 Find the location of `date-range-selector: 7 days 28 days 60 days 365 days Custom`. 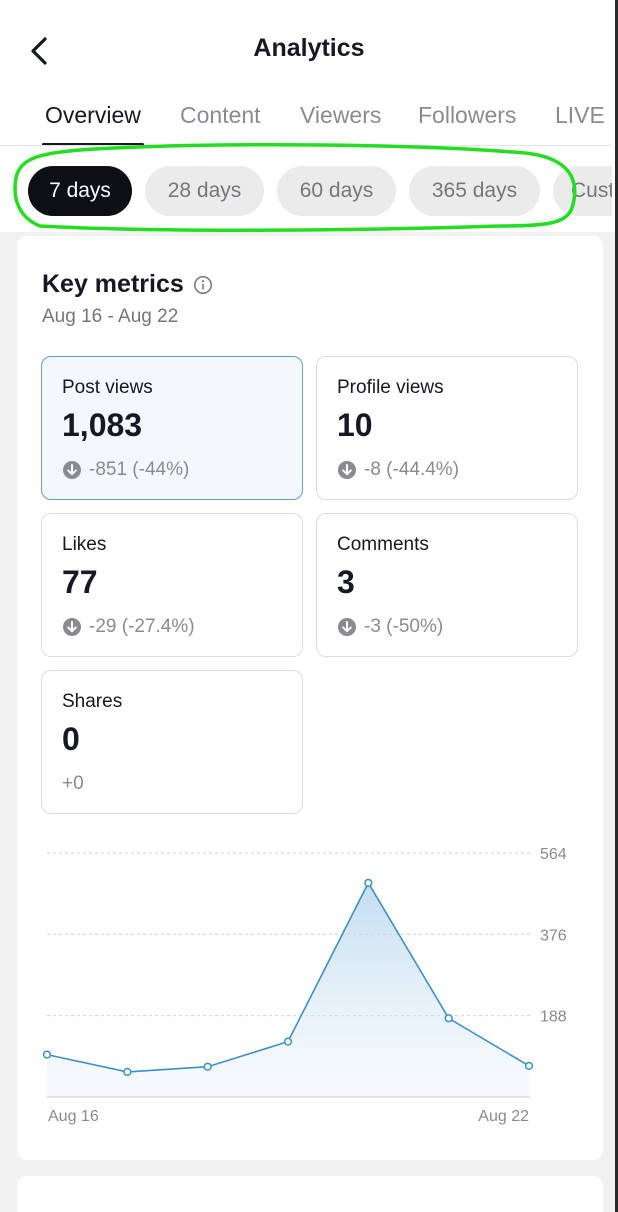

date-range-selector: 7 days 28 days 60 days 365 days Custom is located at coordinates (306, 190).